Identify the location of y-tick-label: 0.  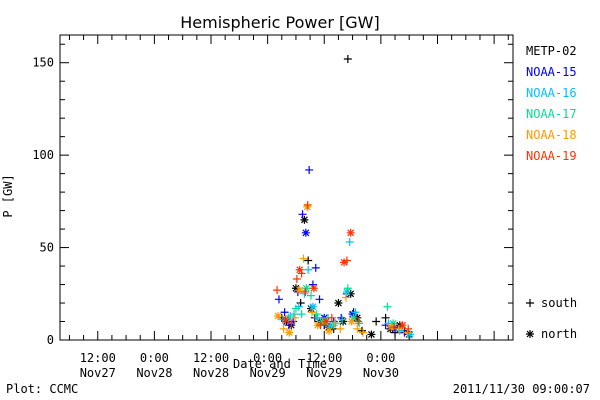
(50, 340).